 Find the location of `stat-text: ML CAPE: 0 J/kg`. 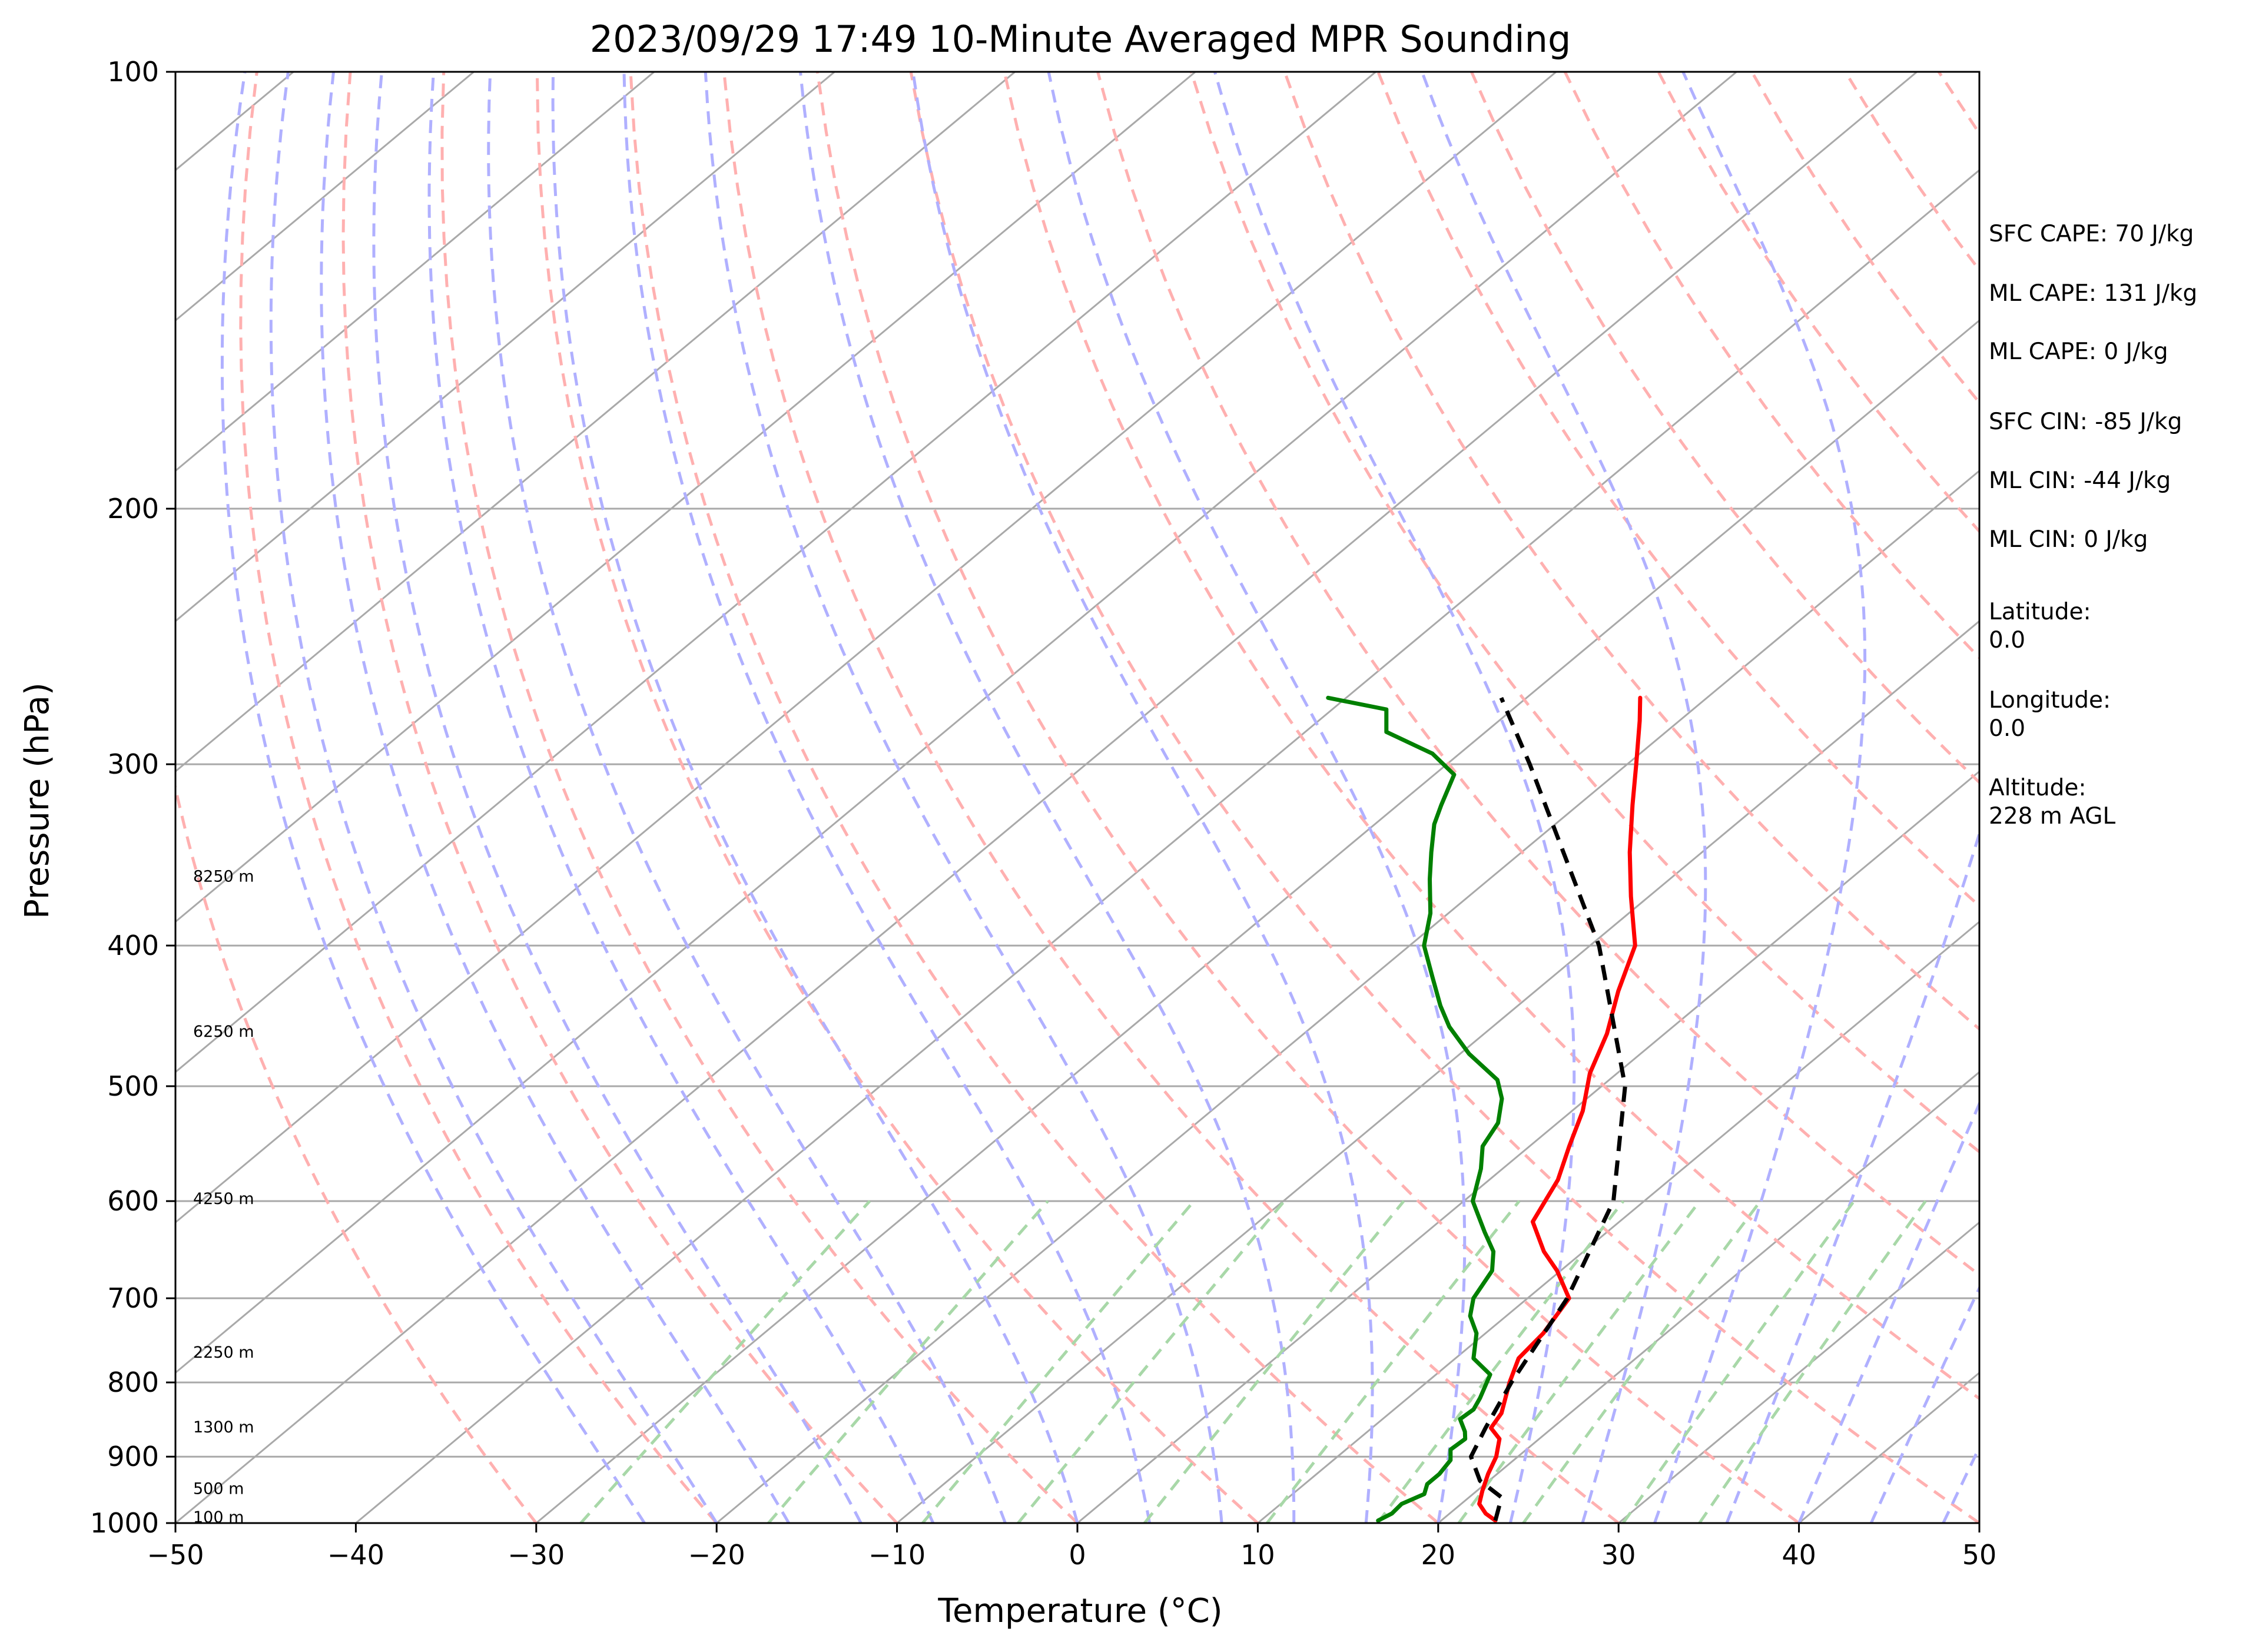

stat-text: ML CAPE: 0 J/kg is located at coordinates (2078, 352).